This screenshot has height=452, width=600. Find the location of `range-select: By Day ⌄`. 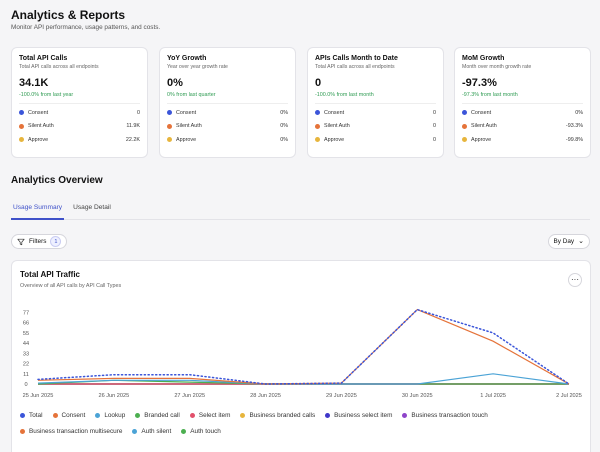

range-select: By Day ⌄ is located at coordinates (568, 241).